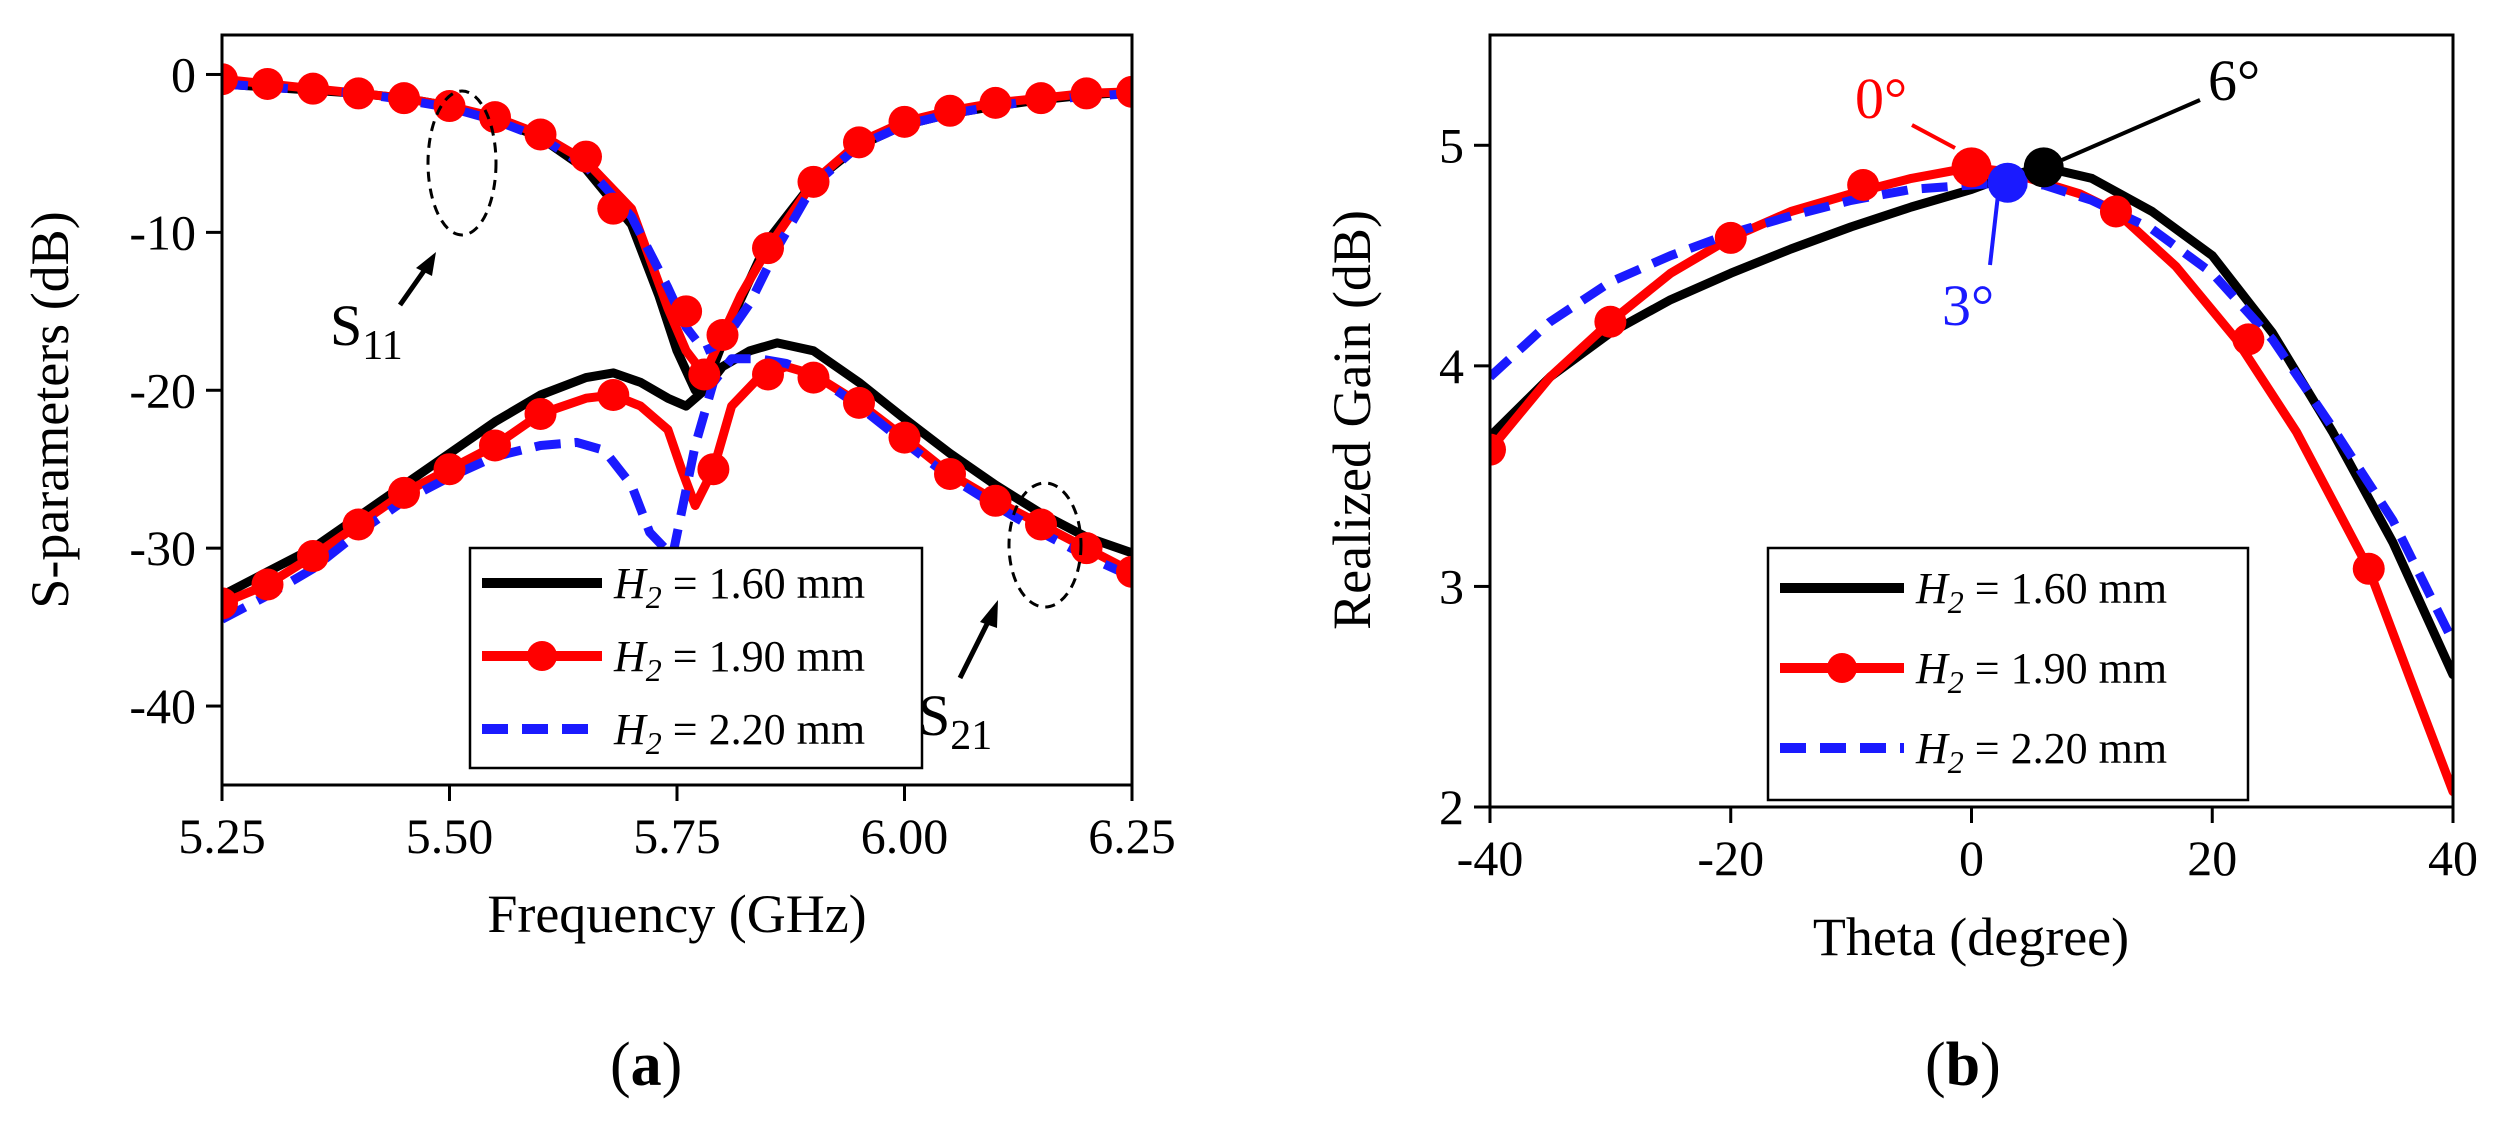 Image resolution: width=2510 pixels, height=1121 pixels. What do you see at coordinates (677, 836) in the screenshot?
I see `panel-a-x-tick-label: 5.75` at bounding box center [677, 836].